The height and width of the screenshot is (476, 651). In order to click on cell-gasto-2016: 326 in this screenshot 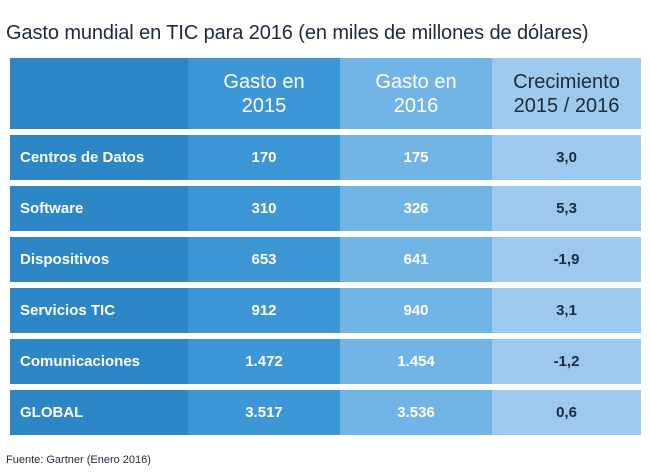, I will do `click(416, 208)`.